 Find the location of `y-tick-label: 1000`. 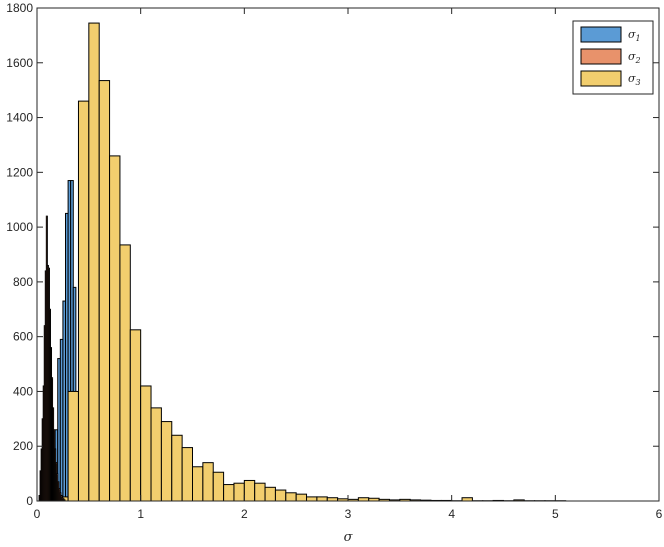

y-tick-label: 1000 is located at coordinates (19, 227).